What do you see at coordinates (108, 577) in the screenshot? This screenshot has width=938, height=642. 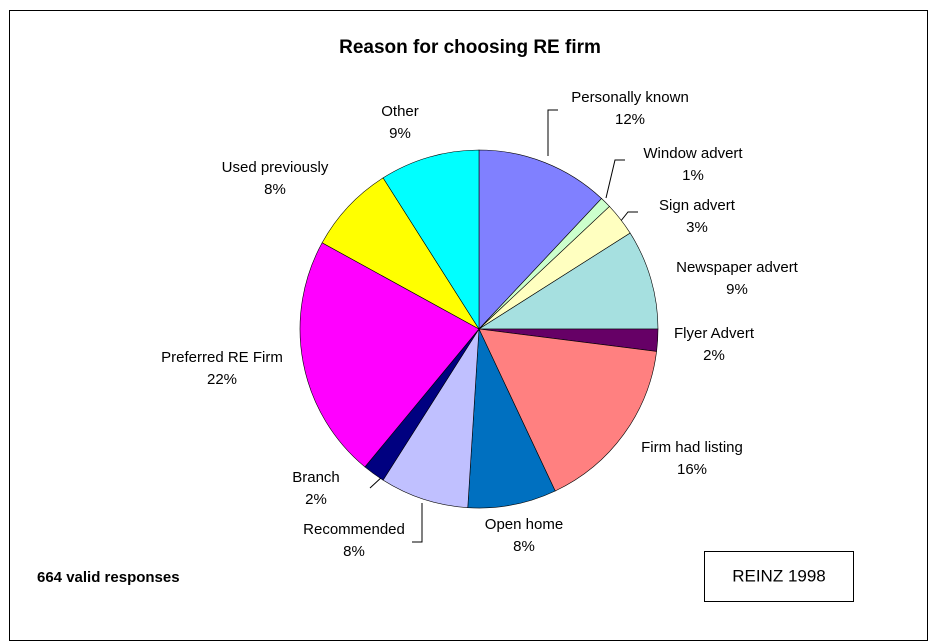 I see `annotation: 664 valid responses` at bounding box center [108, 577].